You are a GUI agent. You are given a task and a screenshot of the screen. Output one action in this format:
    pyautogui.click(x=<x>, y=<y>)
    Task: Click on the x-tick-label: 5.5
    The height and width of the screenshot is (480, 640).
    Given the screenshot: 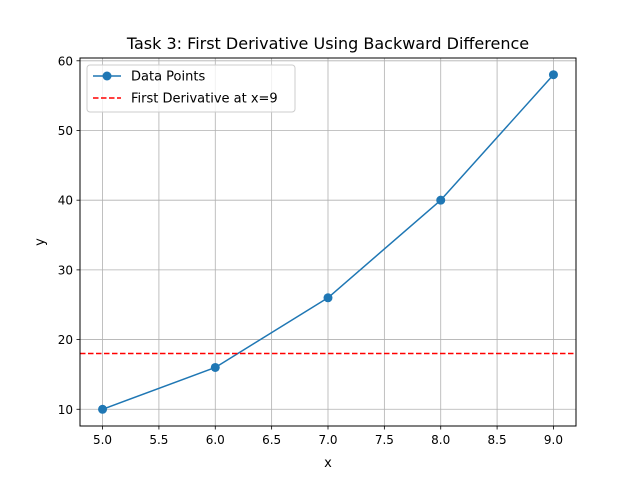 What is the action you would take?
    pyautogui.click(x=158, y=440)
    